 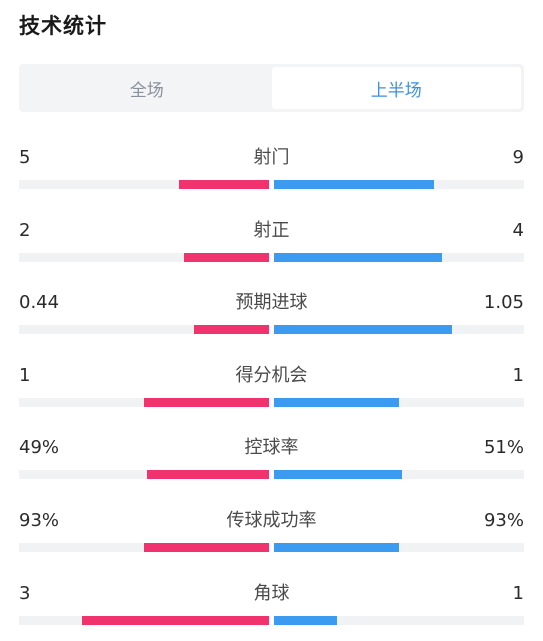 I want to click on page-title: 技术统计, so click(x=63, y=26).